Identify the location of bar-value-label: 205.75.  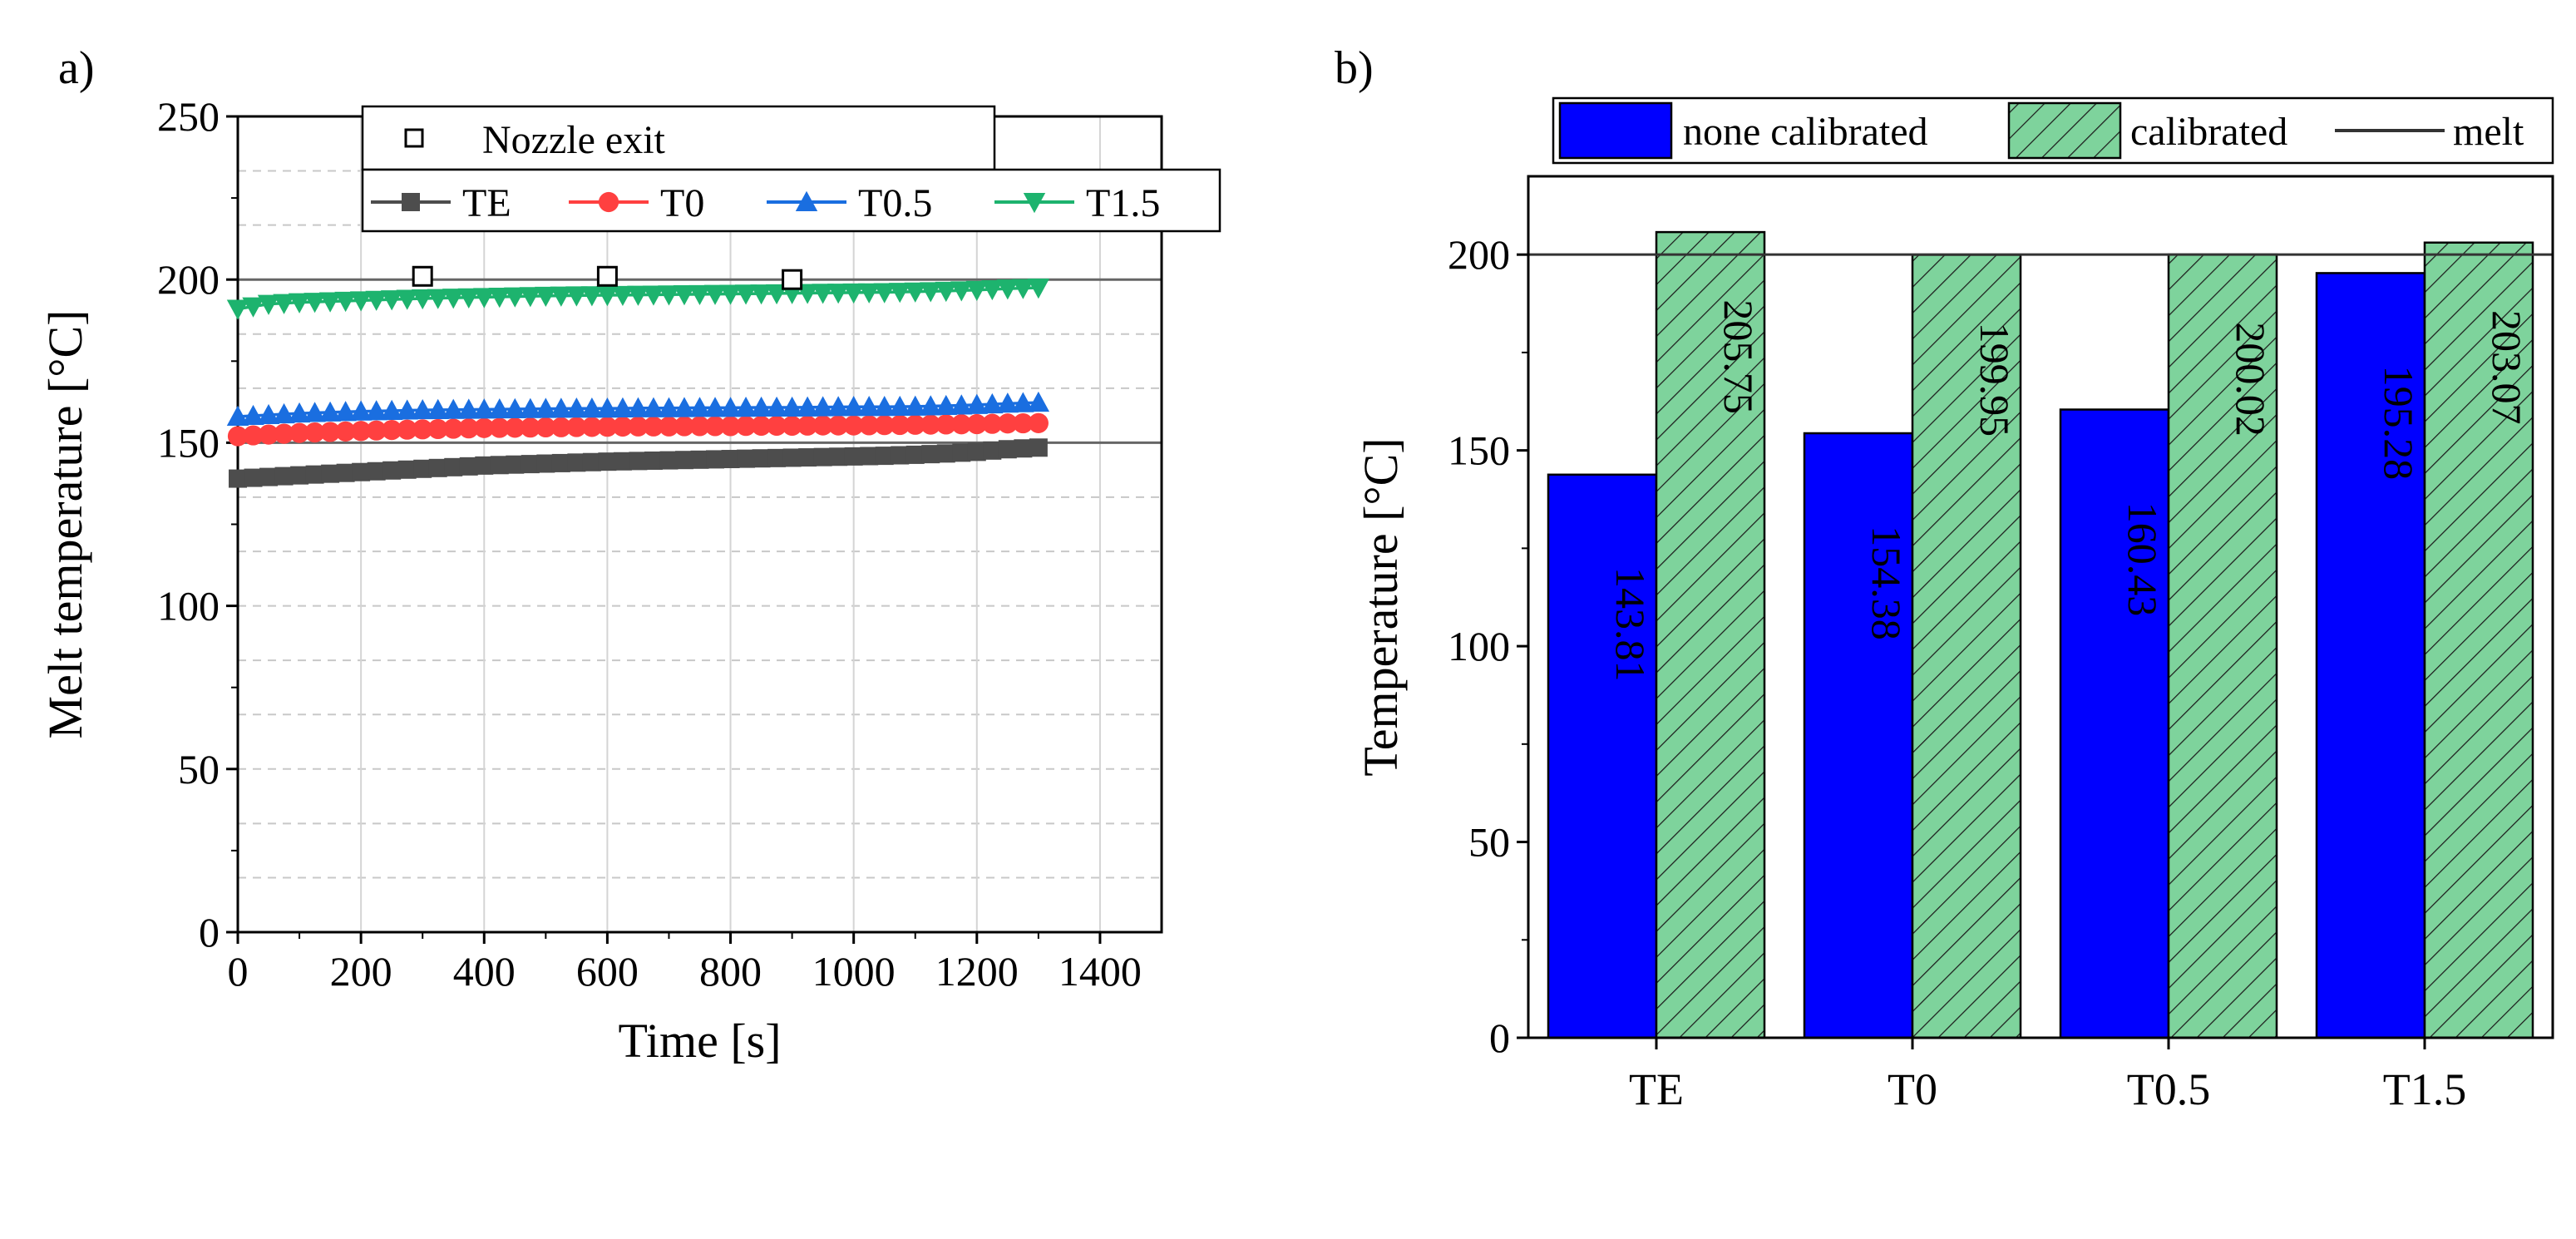
(1738, 356).